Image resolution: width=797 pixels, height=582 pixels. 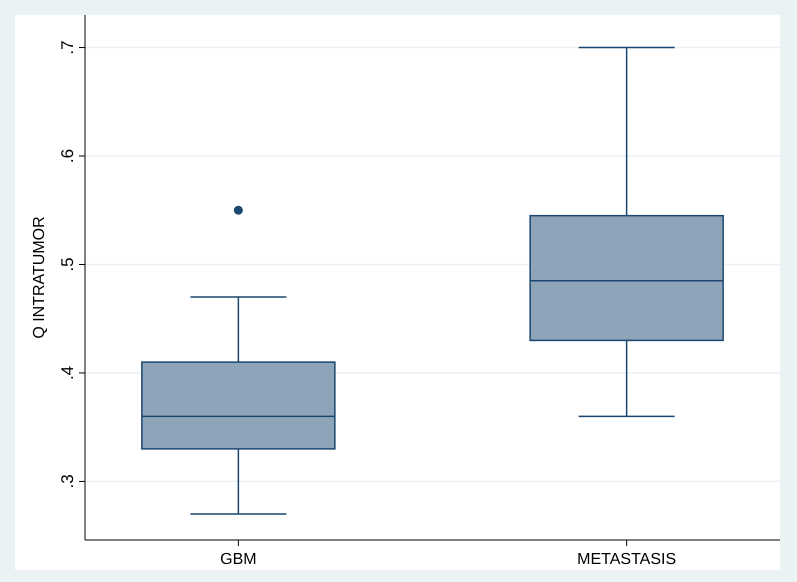 I want to click on y-axis-title: Q INTRATUMOR, so click(x=39, y=277).